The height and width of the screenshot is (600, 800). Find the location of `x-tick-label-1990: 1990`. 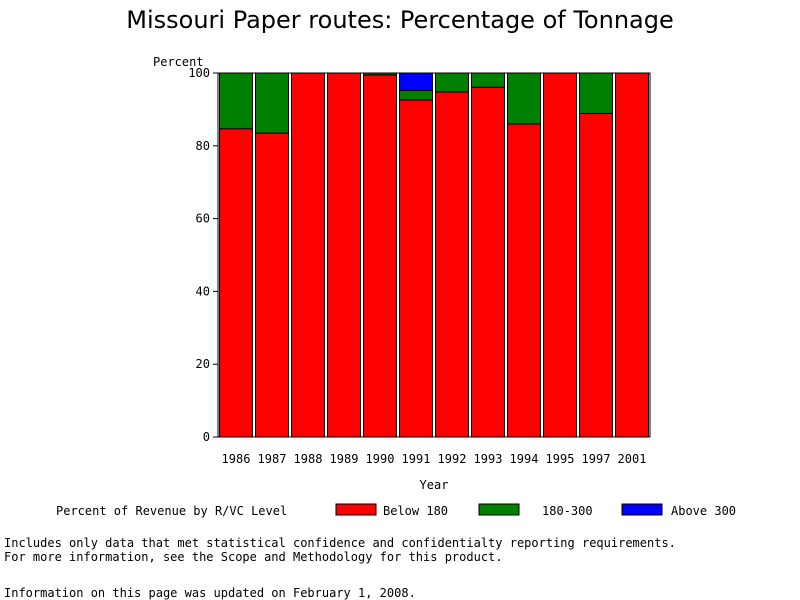

x-tick-label-1990: 1990 is located at coordinates (380, 459).